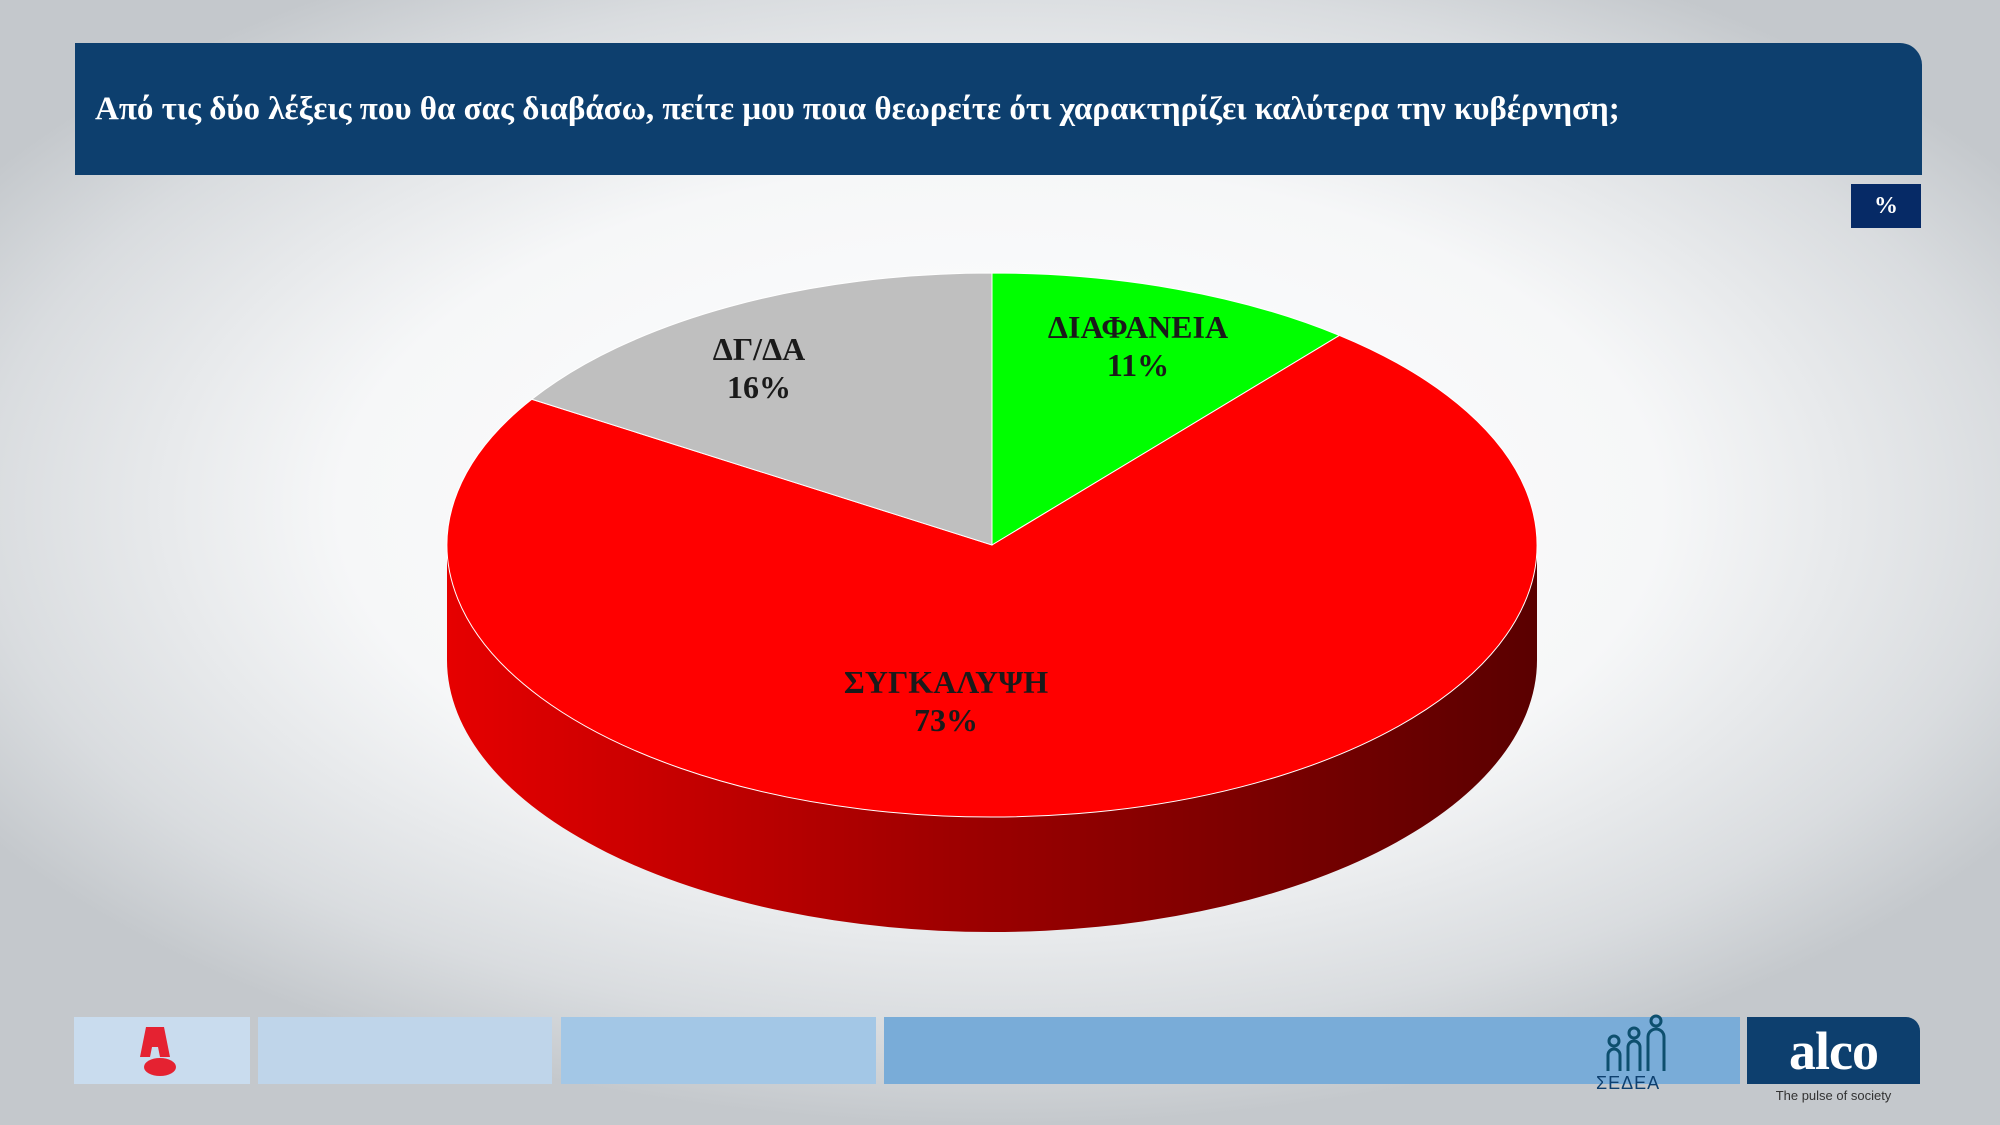  What do you see at coordinates (1312, 1053) in the screenshot?
I see `footer-bar-4: ΣΕΔΕΑ` at bounding box center [1312, 1053].